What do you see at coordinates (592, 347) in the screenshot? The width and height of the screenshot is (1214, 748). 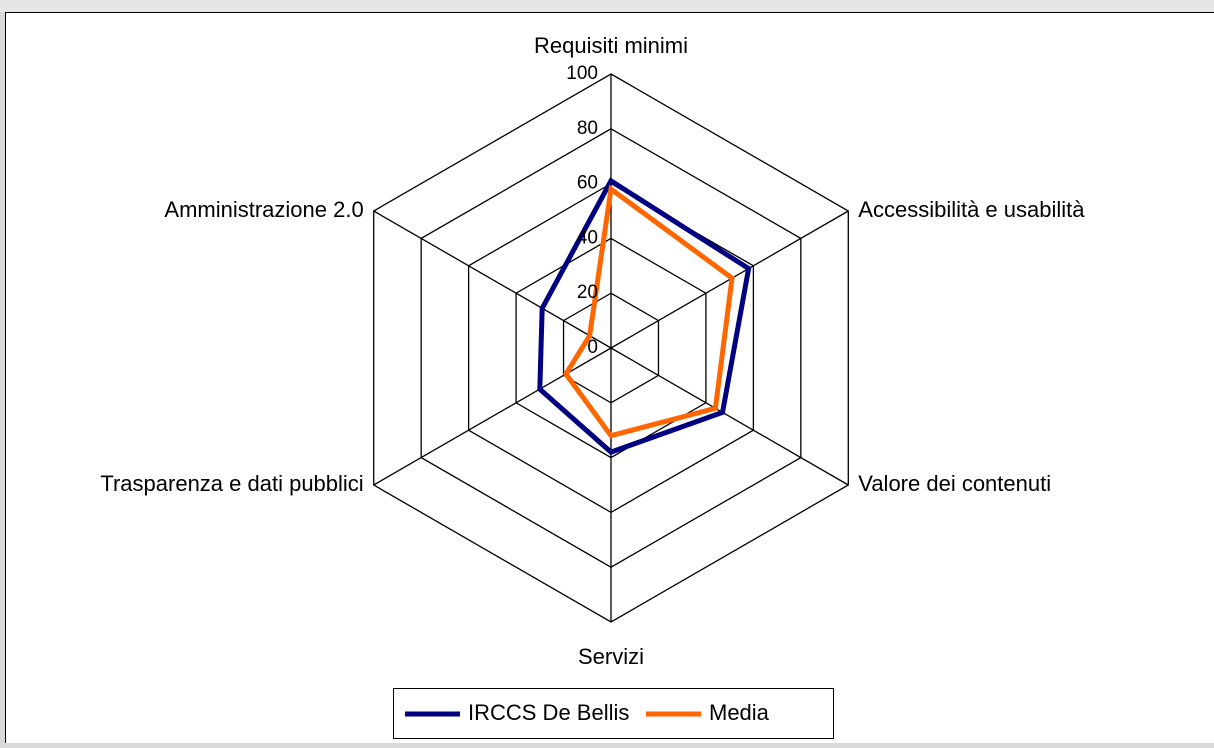 I see `tick-label: 0` at bounding box center [592, 347].